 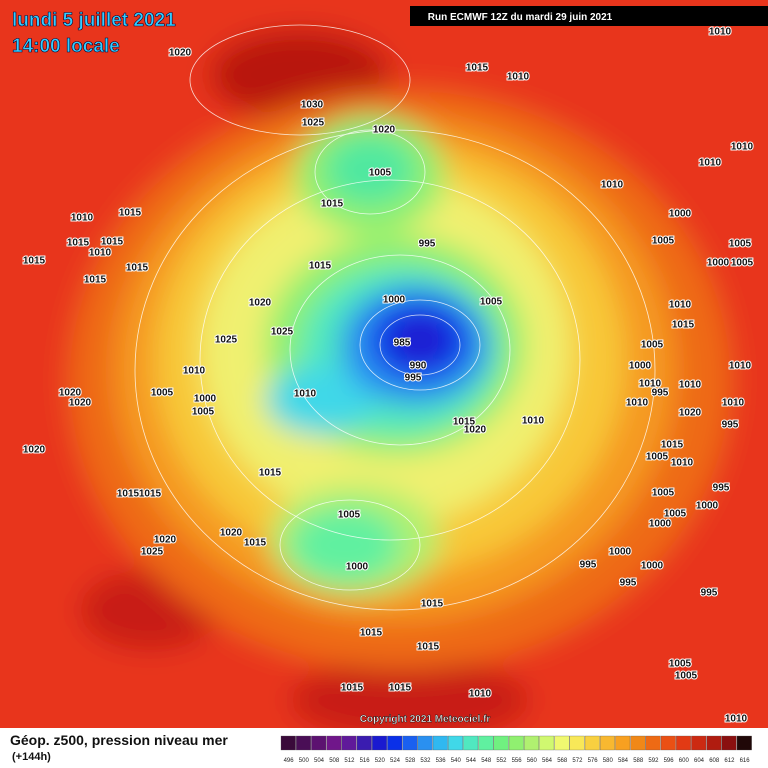 I want to click on scale-label: 524, so click(x=395, y=761).